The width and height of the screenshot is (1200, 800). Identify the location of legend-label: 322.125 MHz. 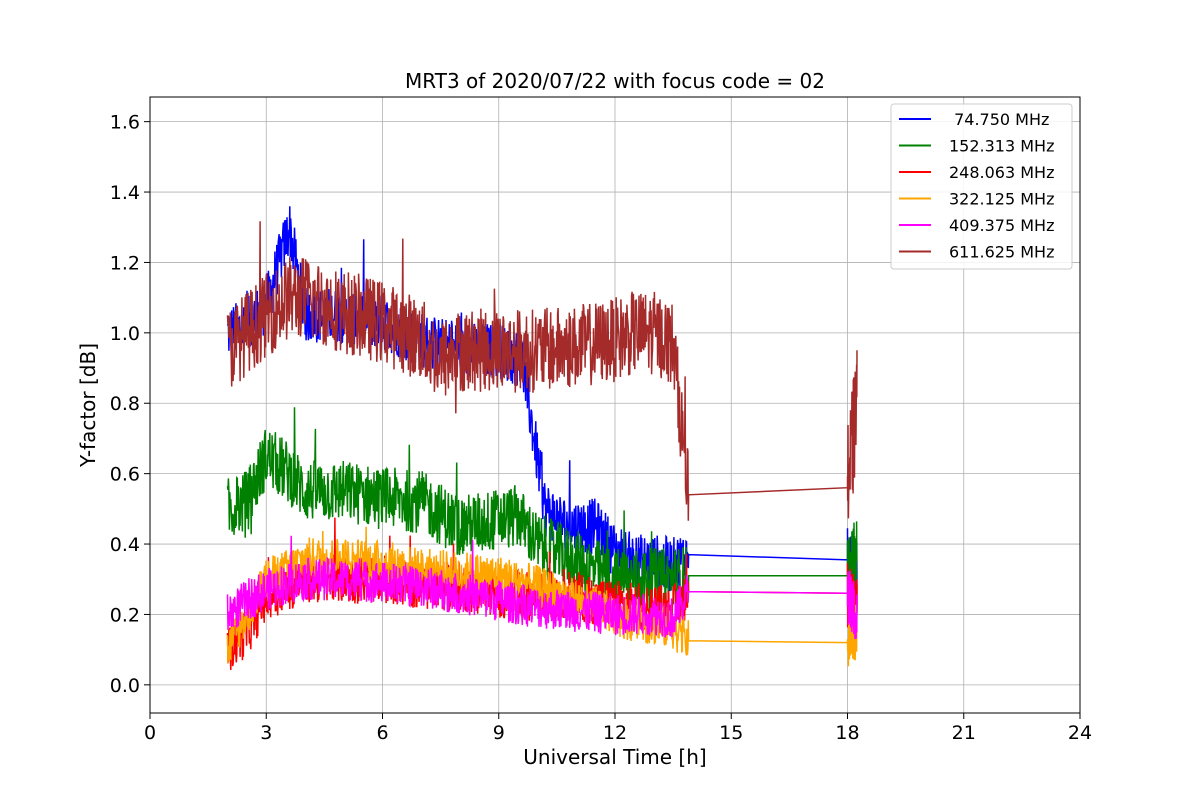
(1001, 199).